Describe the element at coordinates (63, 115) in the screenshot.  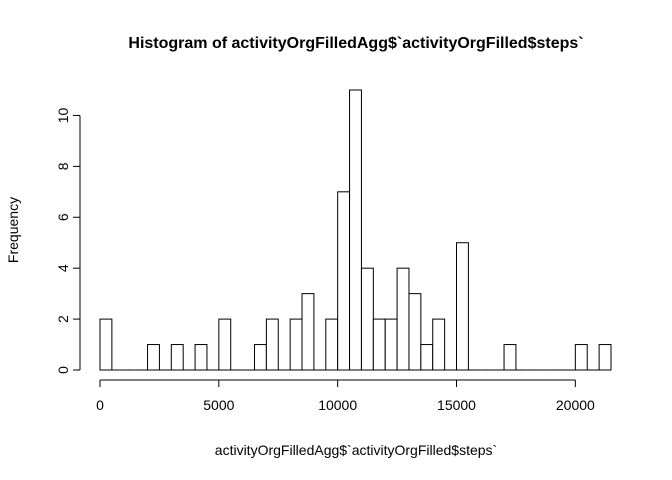
I see `y-tick-label: 10` at that location.